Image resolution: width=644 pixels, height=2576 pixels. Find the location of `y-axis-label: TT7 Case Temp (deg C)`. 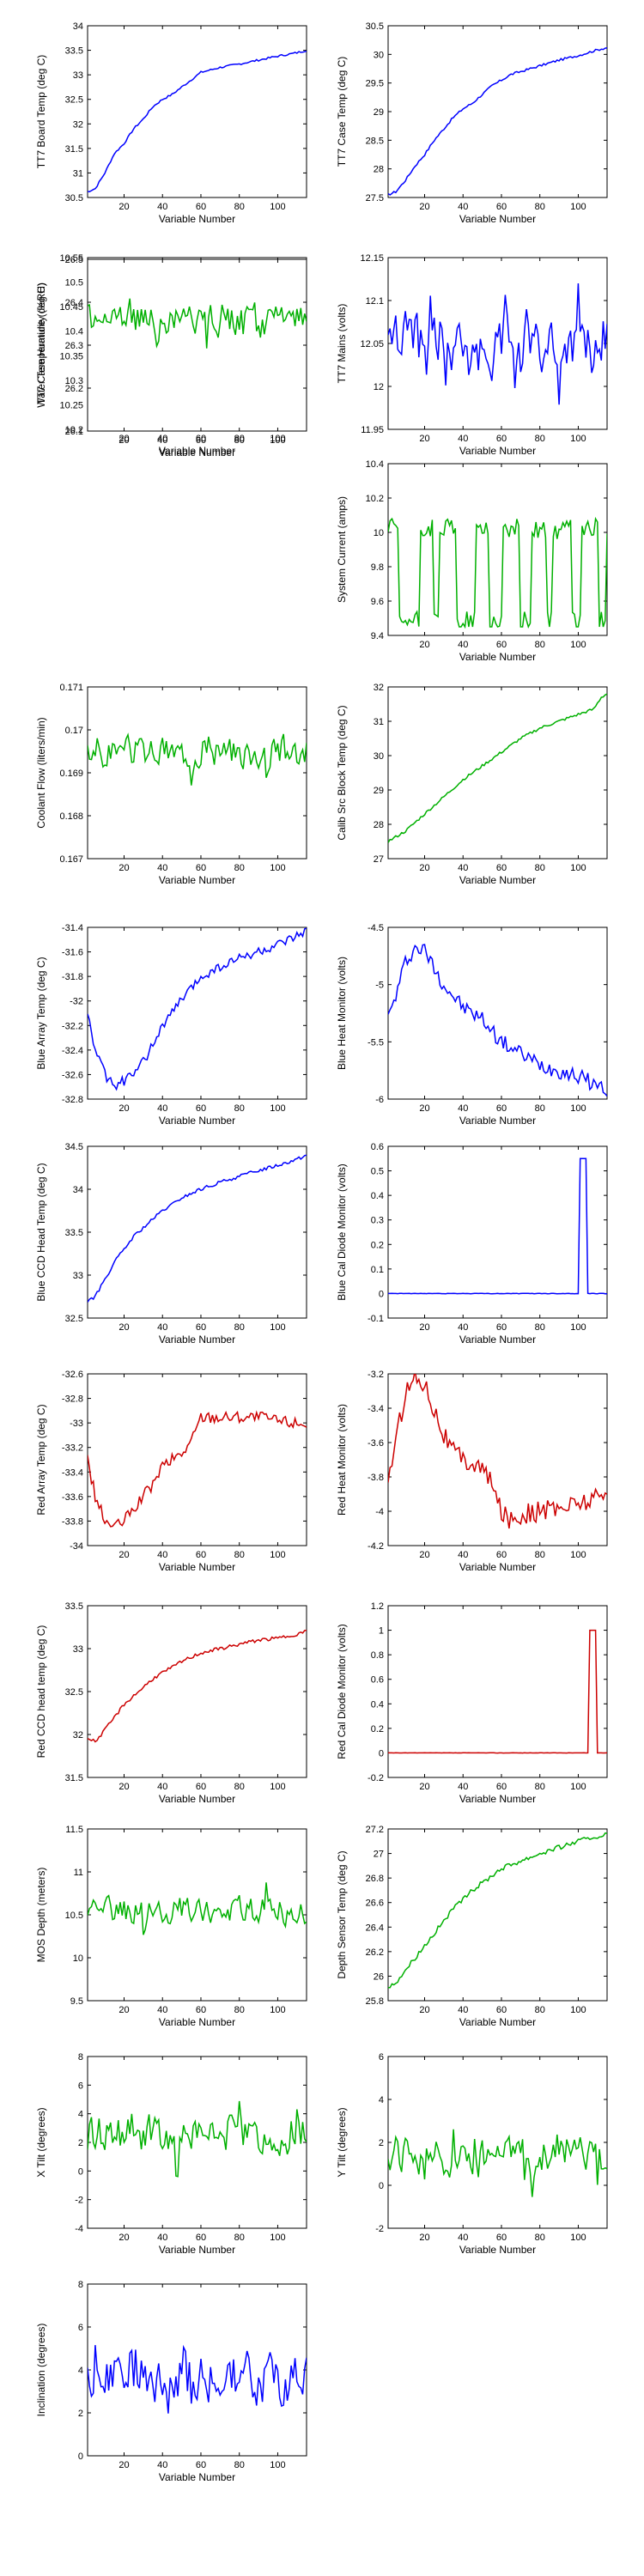

y-axis-label: TT7 Case Temp (deg C) is located at coordinates (342, 112).